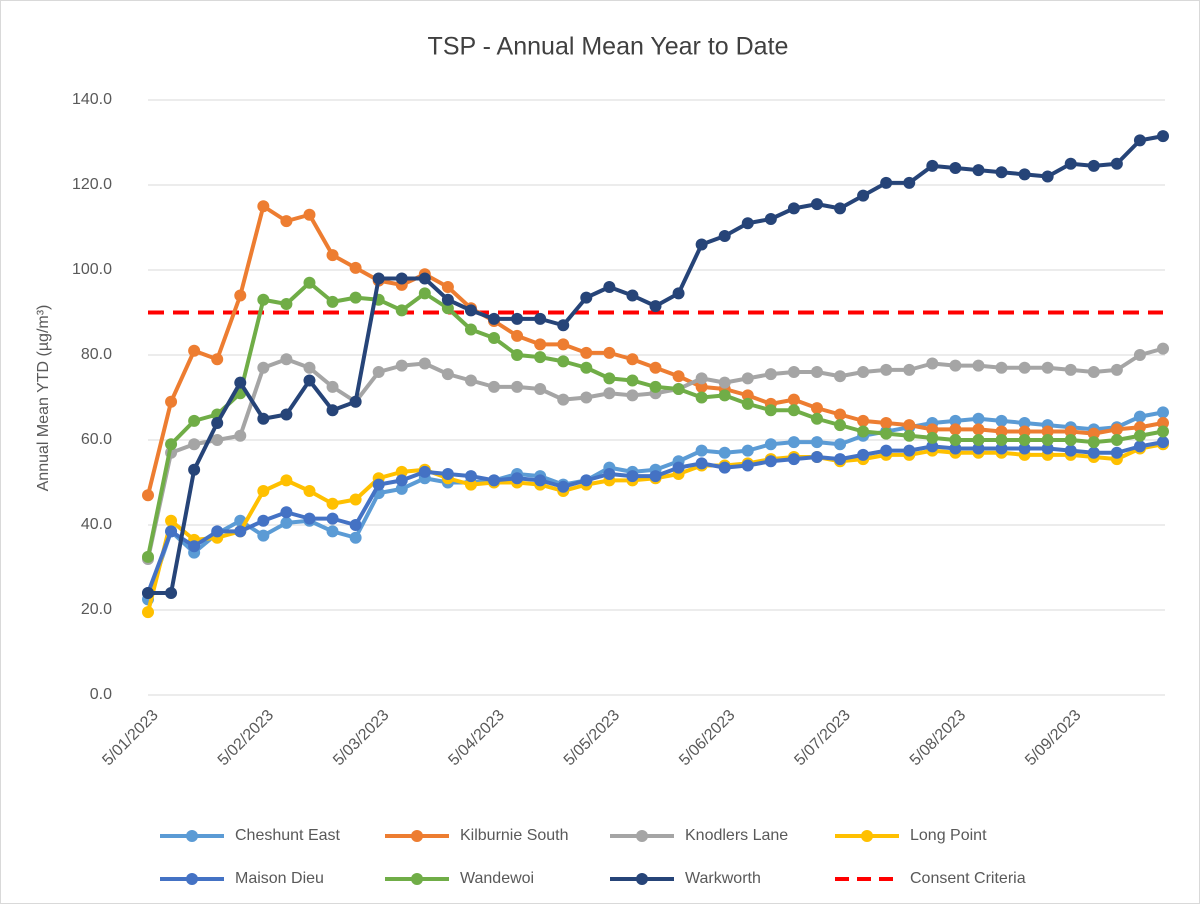  I want to click on legend-label: Knodlers Lane, so click(736, 835).